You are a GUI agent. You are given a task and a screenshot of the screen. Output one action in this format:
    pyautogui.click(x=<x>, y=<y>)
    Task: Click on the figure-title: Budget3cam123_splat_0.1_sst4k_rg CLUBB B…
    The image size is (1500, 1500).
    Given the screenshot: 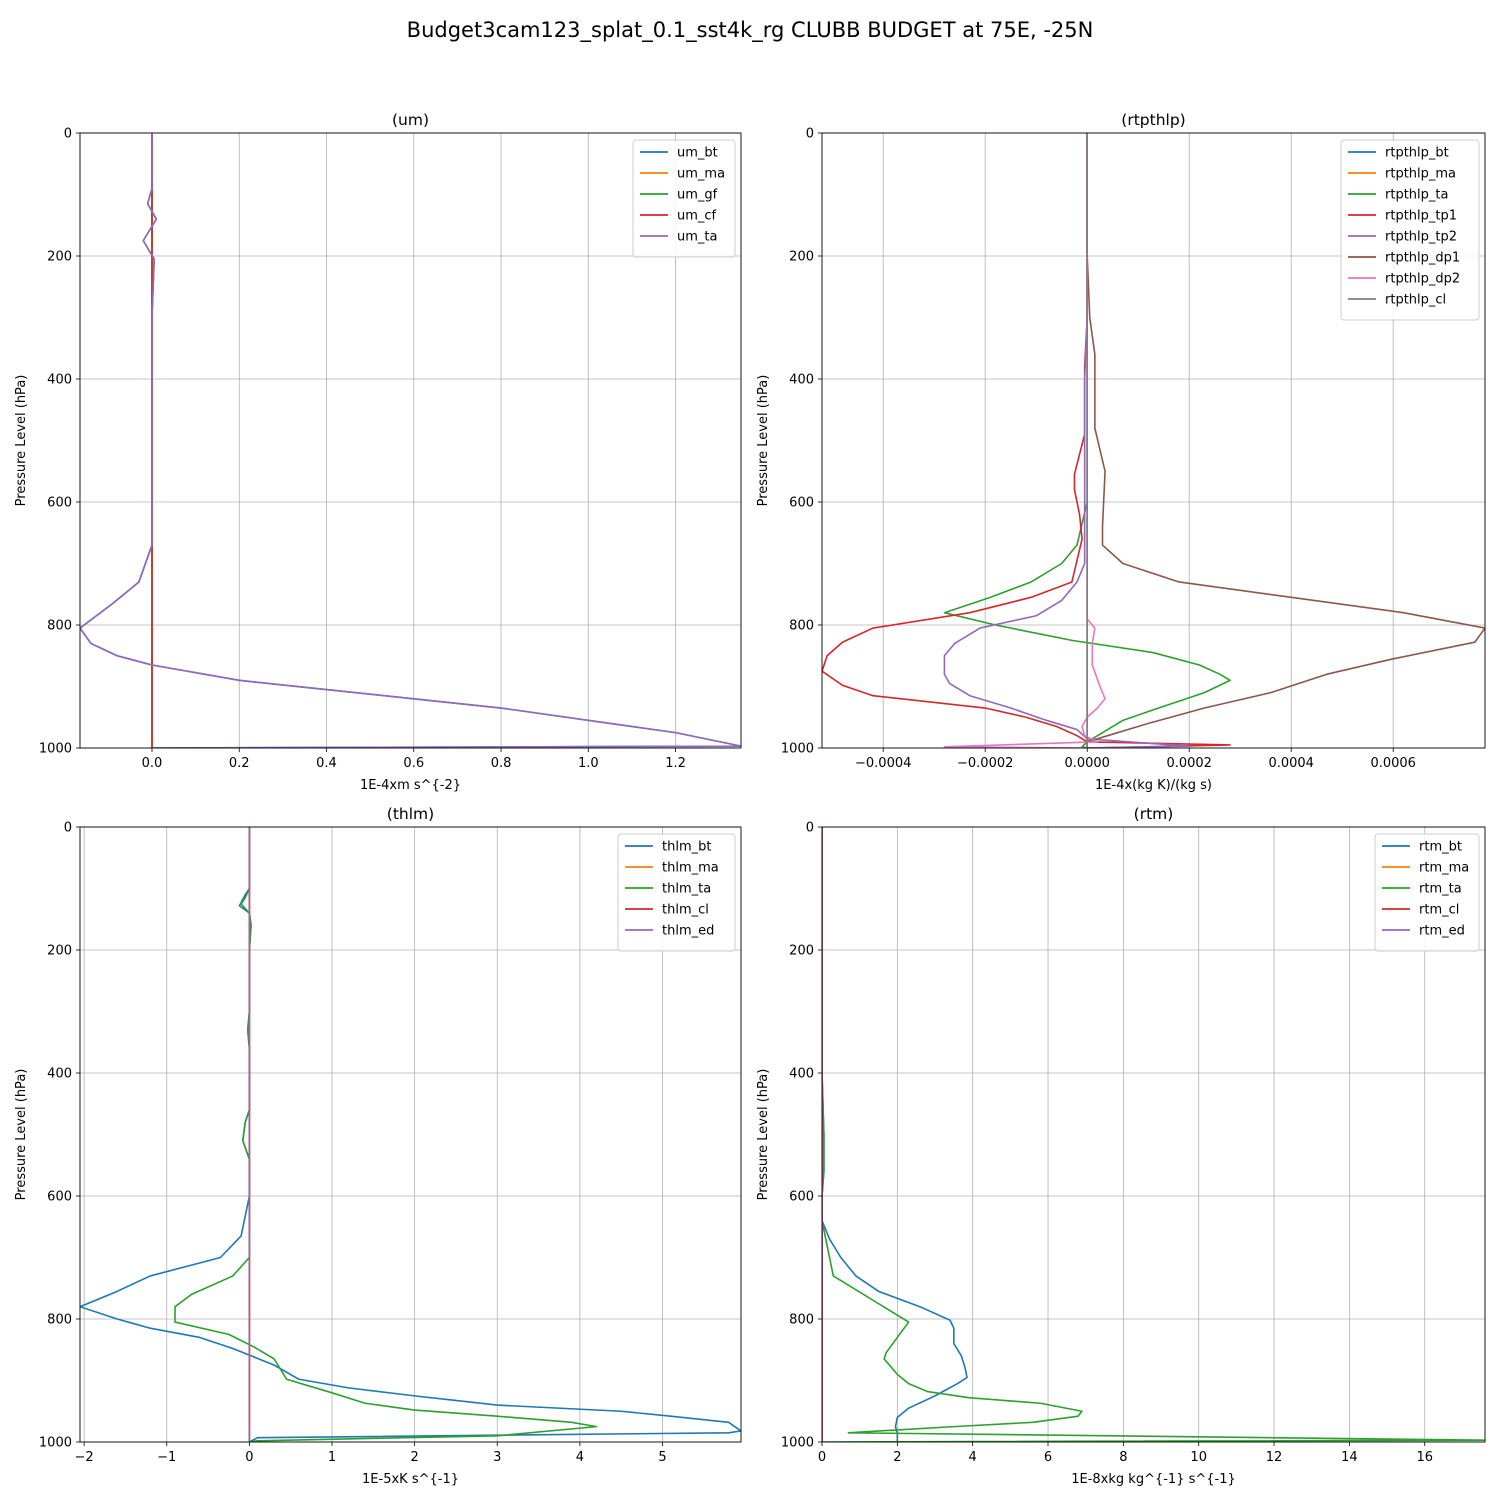 What is the action you would take?
    pyautogui.click(x=750, y=30)
    